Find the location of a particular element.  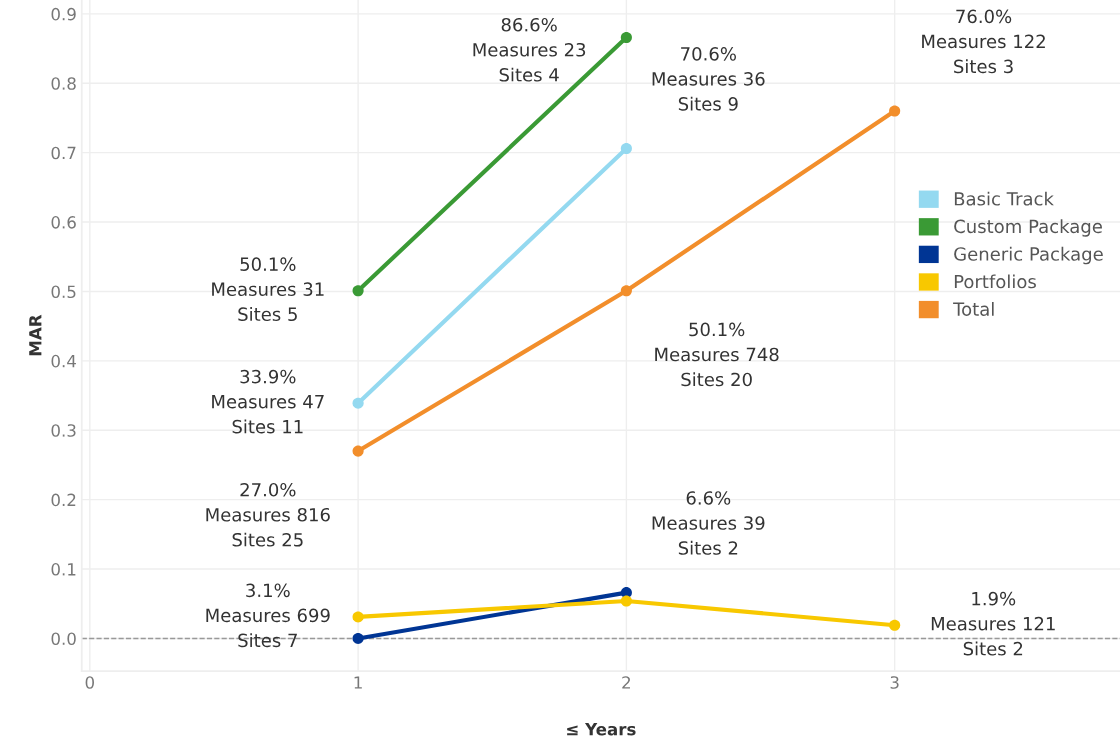

y-tick-label: 0.9 is located at coordinates (63, 14).